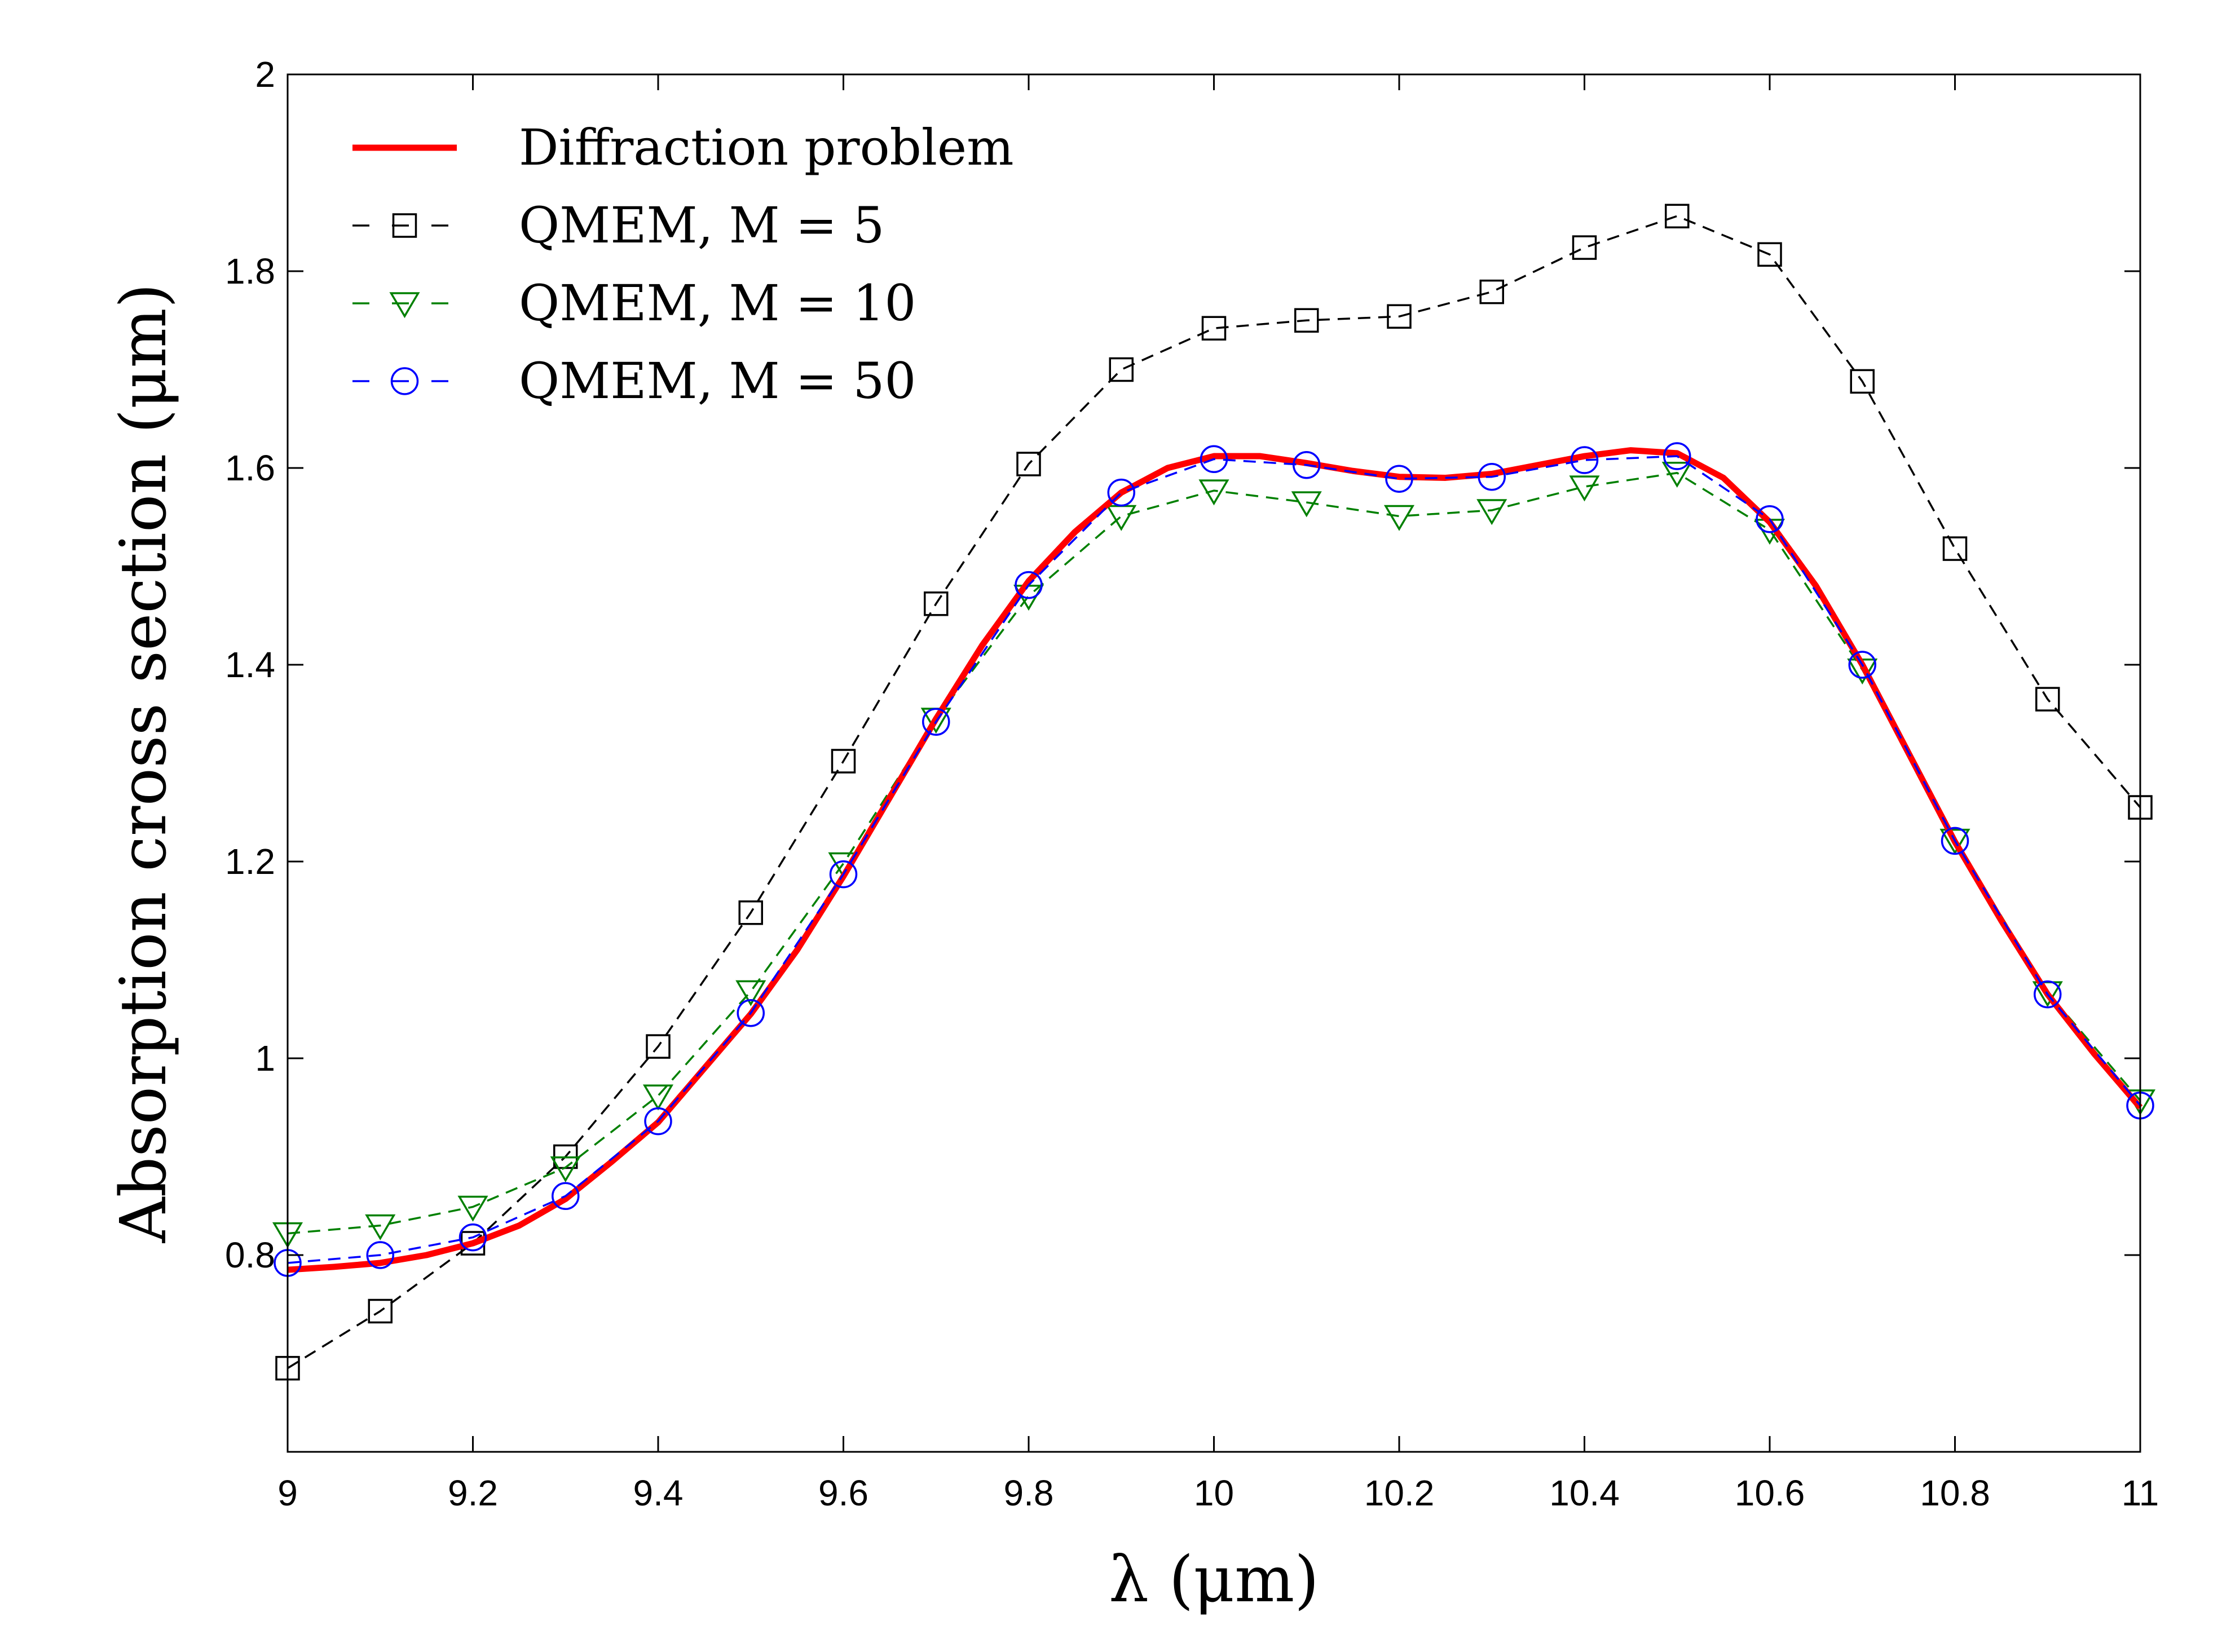 This screenshot has height=1652, width=2222. I want to click on legend-item: QMEM, M = 5, so click(618, 225).